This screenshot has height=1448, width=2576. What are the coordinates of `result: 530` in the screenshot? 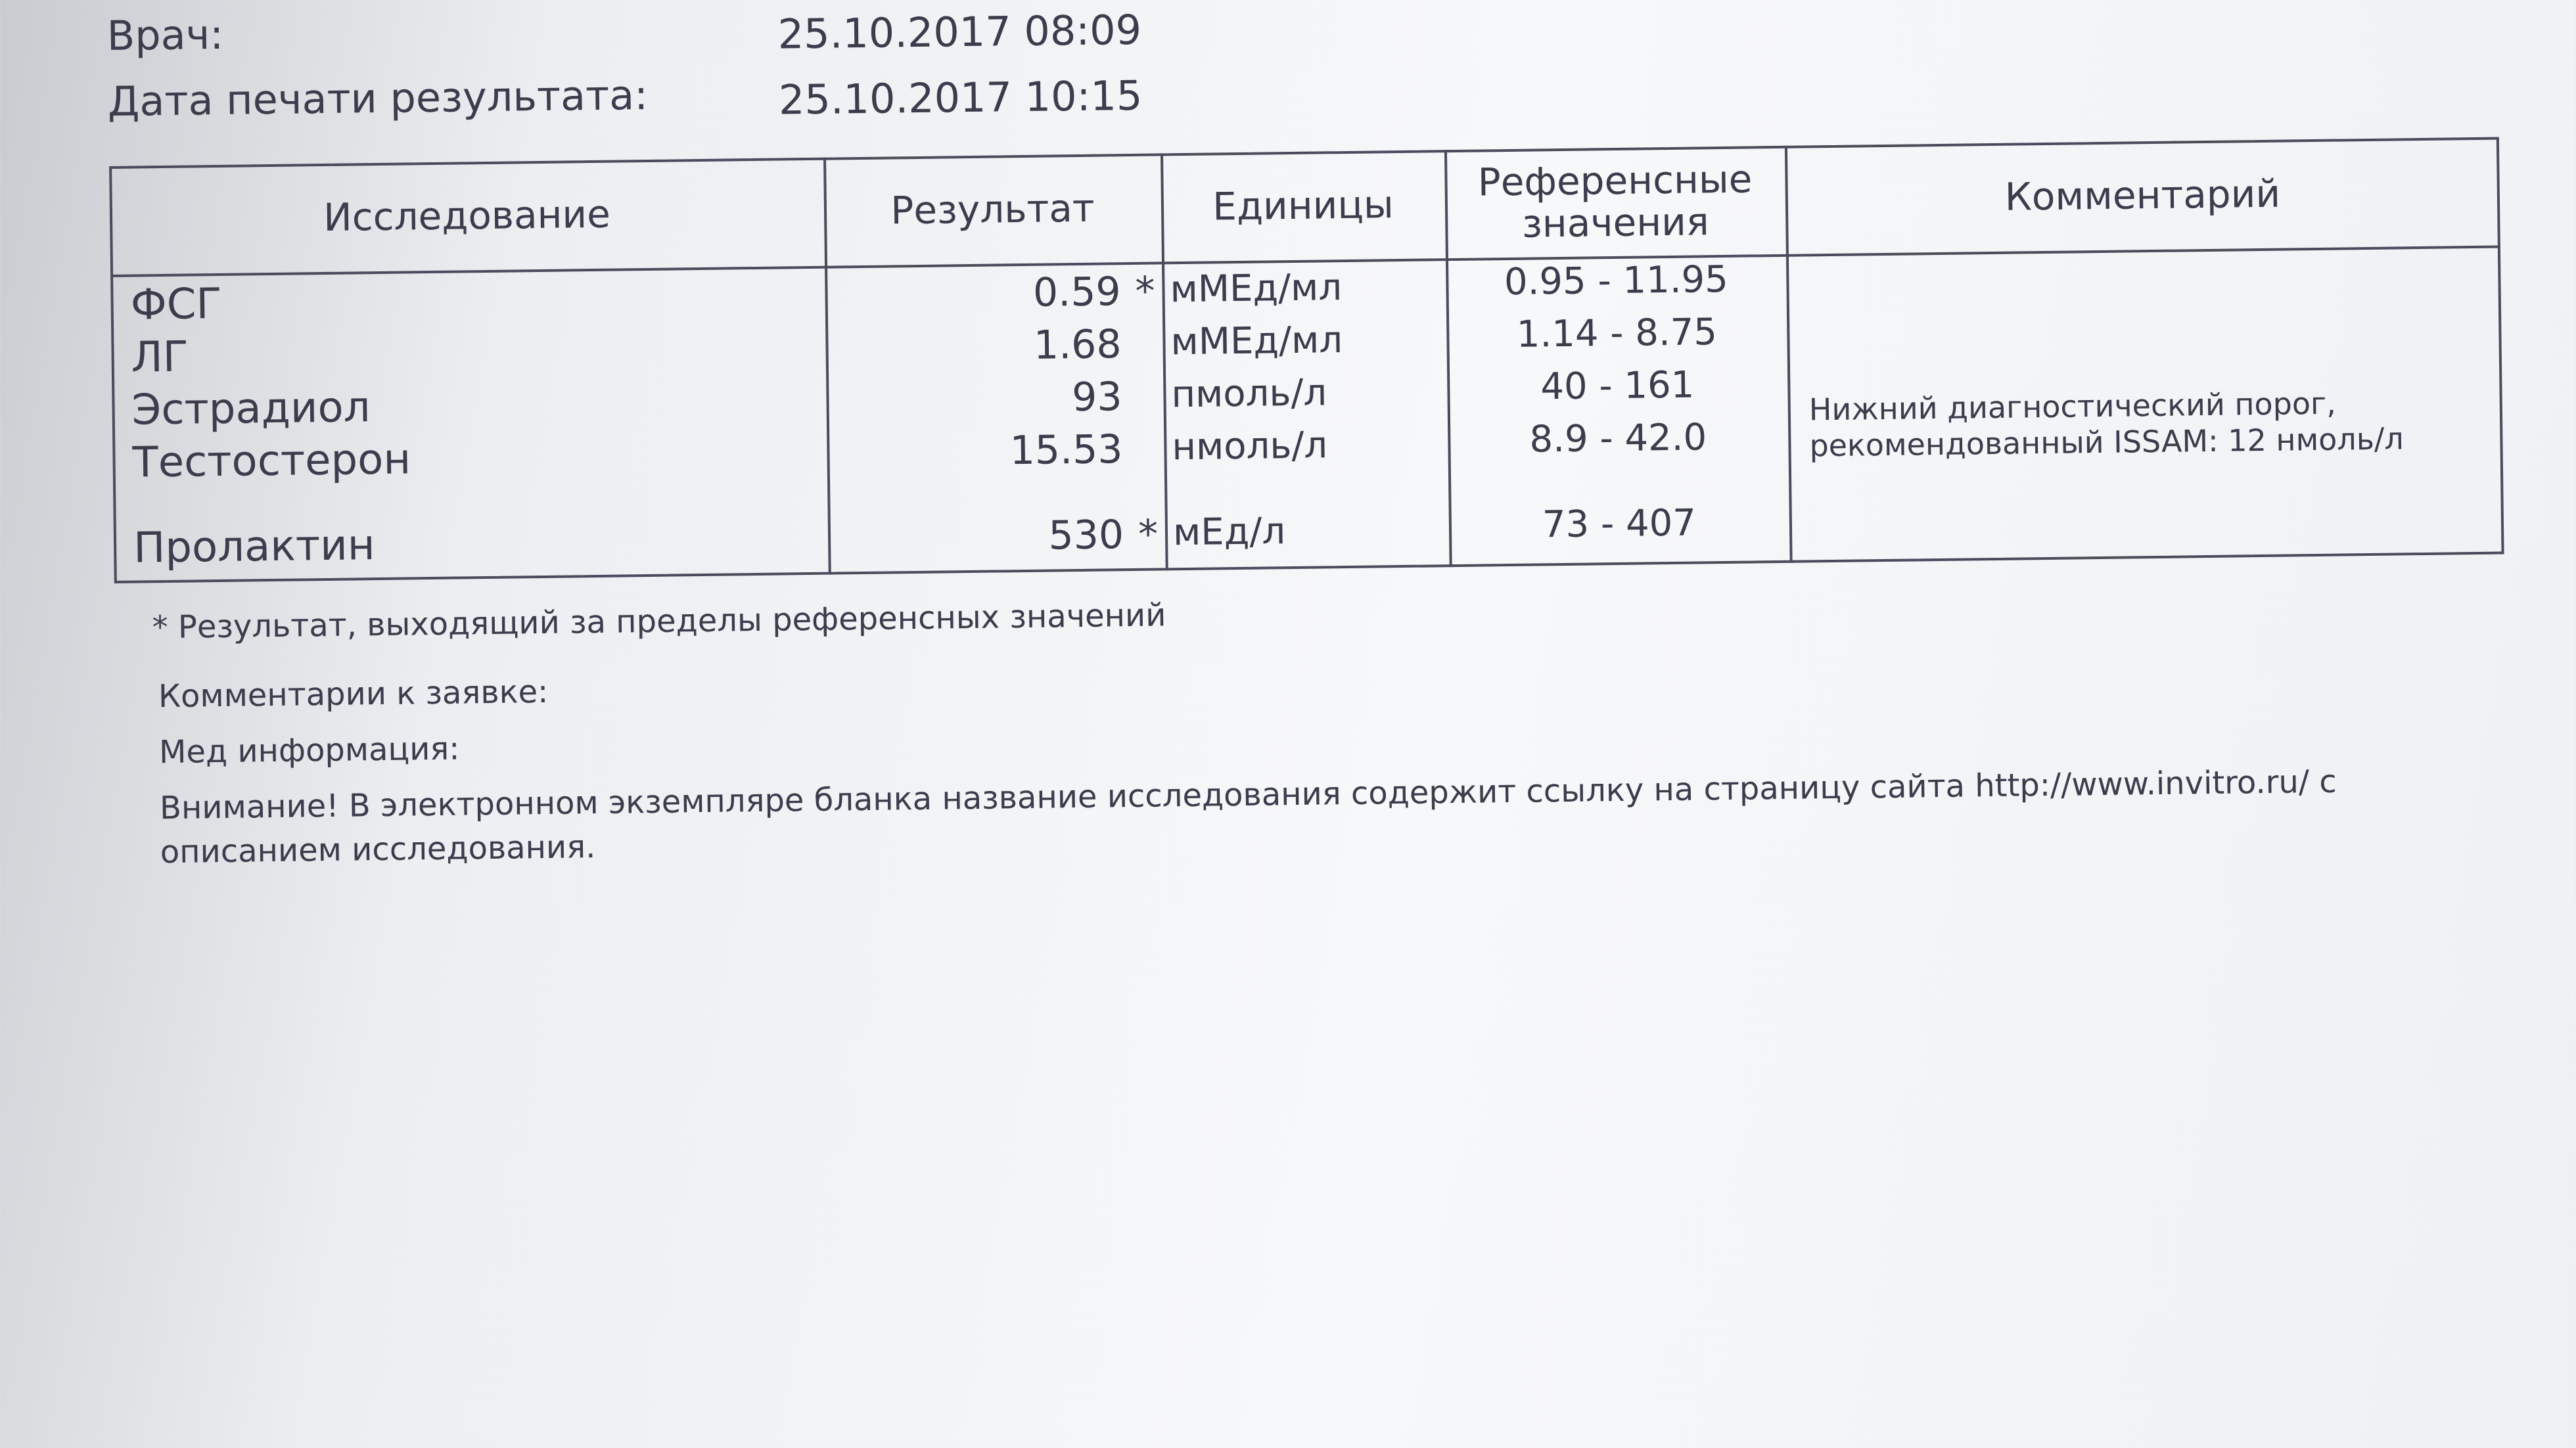 It's located at (1086, 535).